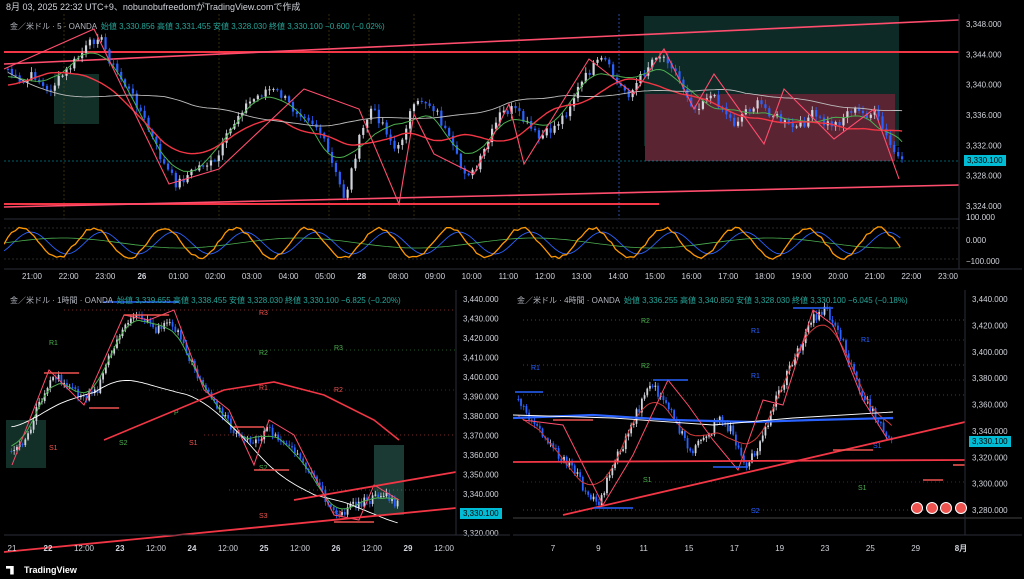 The image size is (1024, 579). Describe the element at coordinates (939, 509) in the screenshot. I see `event-flag-icons` at that location.